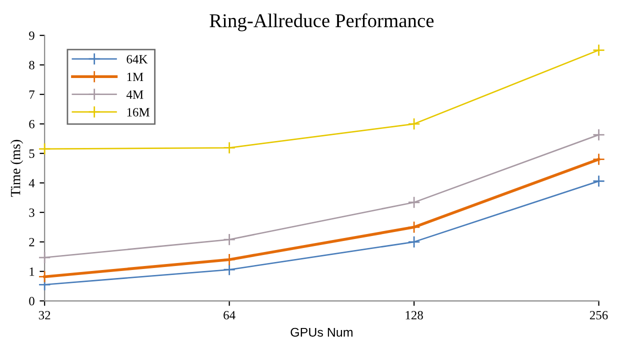  I want to click on y-tick-label: 5, so click(31, 154).